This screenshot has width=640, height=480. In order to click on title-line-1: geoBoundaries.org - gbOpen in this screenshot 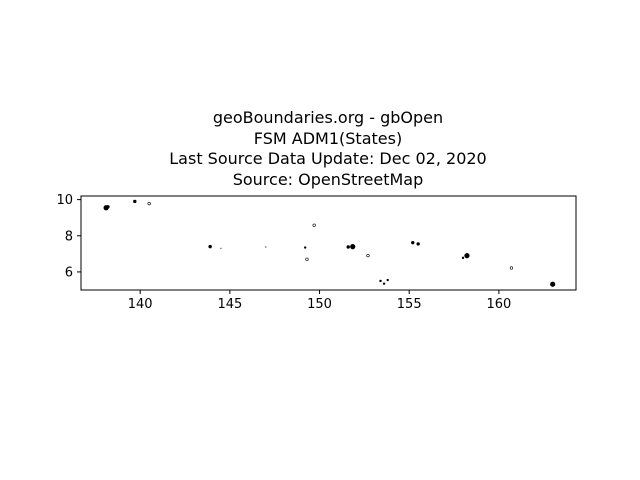, I will do `click(328, 117)`.